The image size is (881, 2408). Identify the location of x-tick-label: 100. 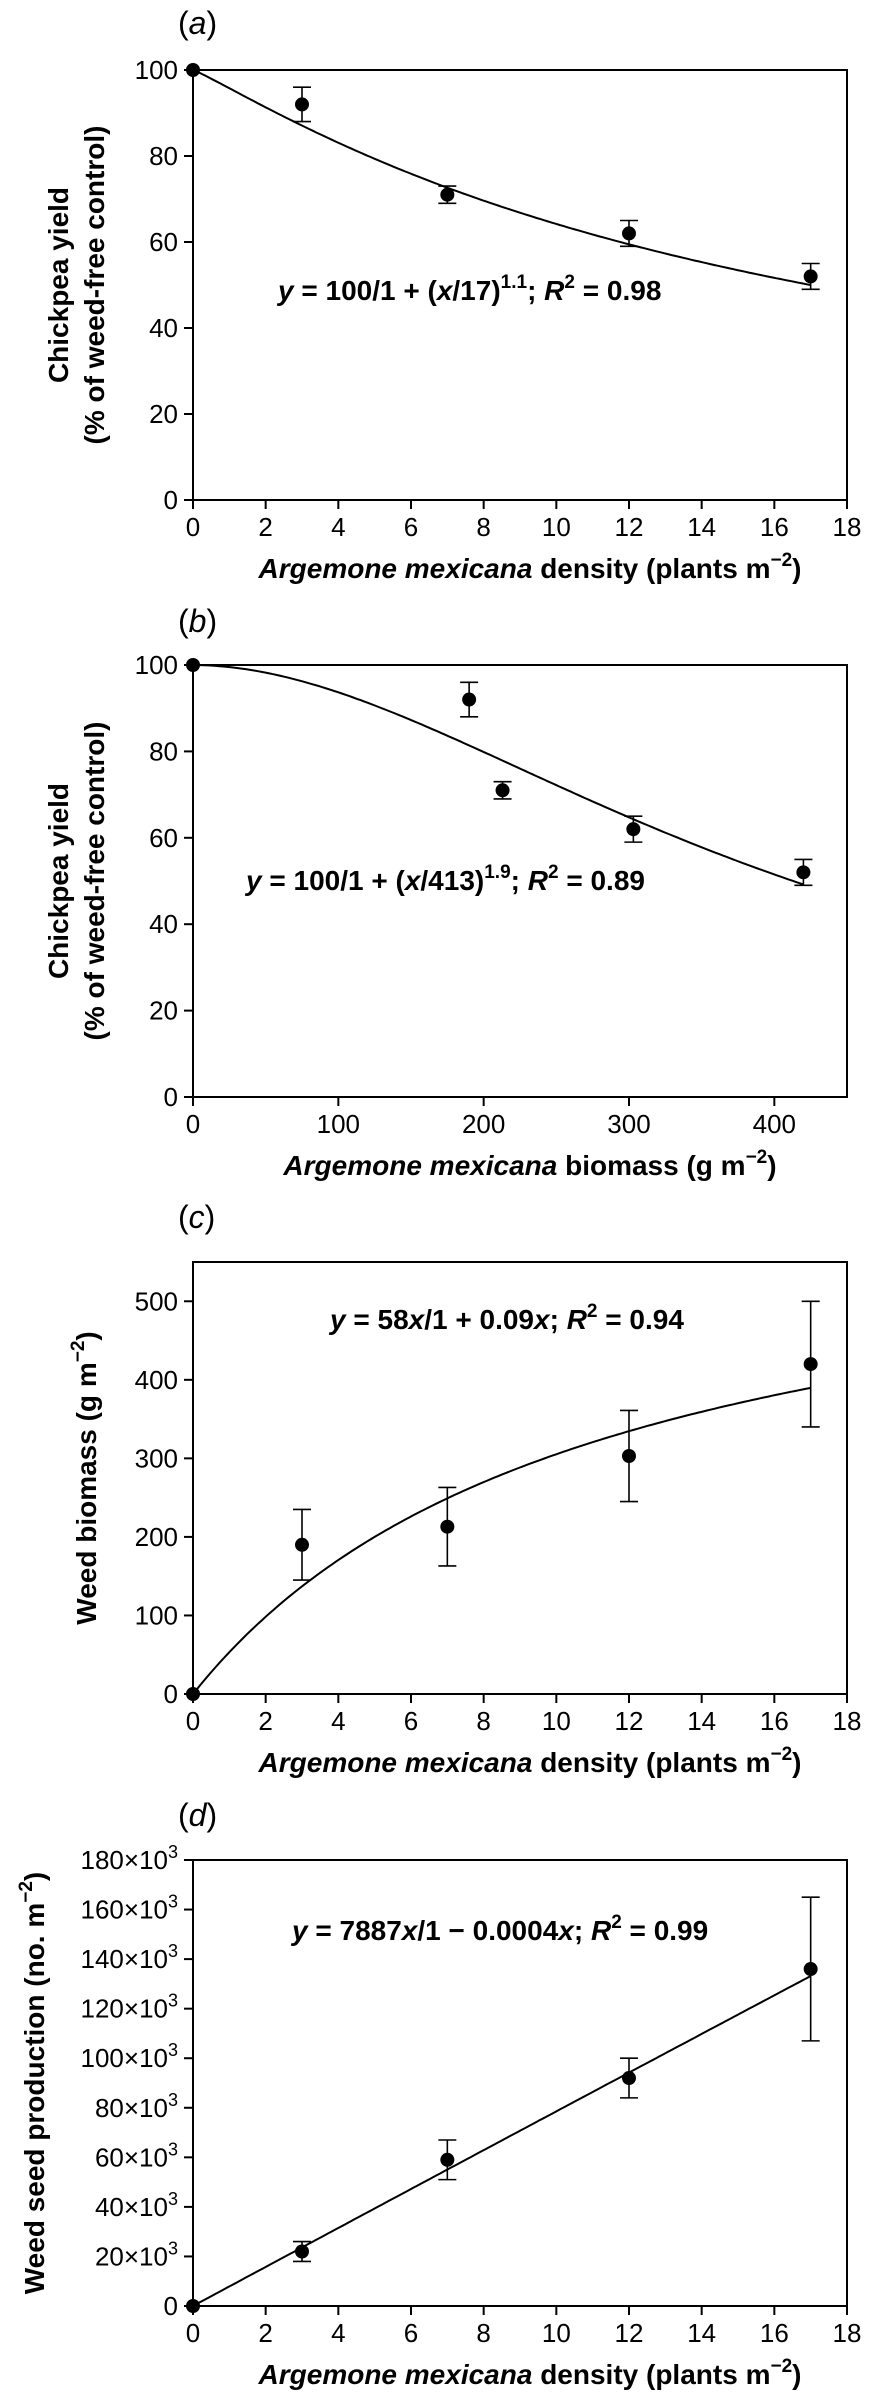
(338, 1124).